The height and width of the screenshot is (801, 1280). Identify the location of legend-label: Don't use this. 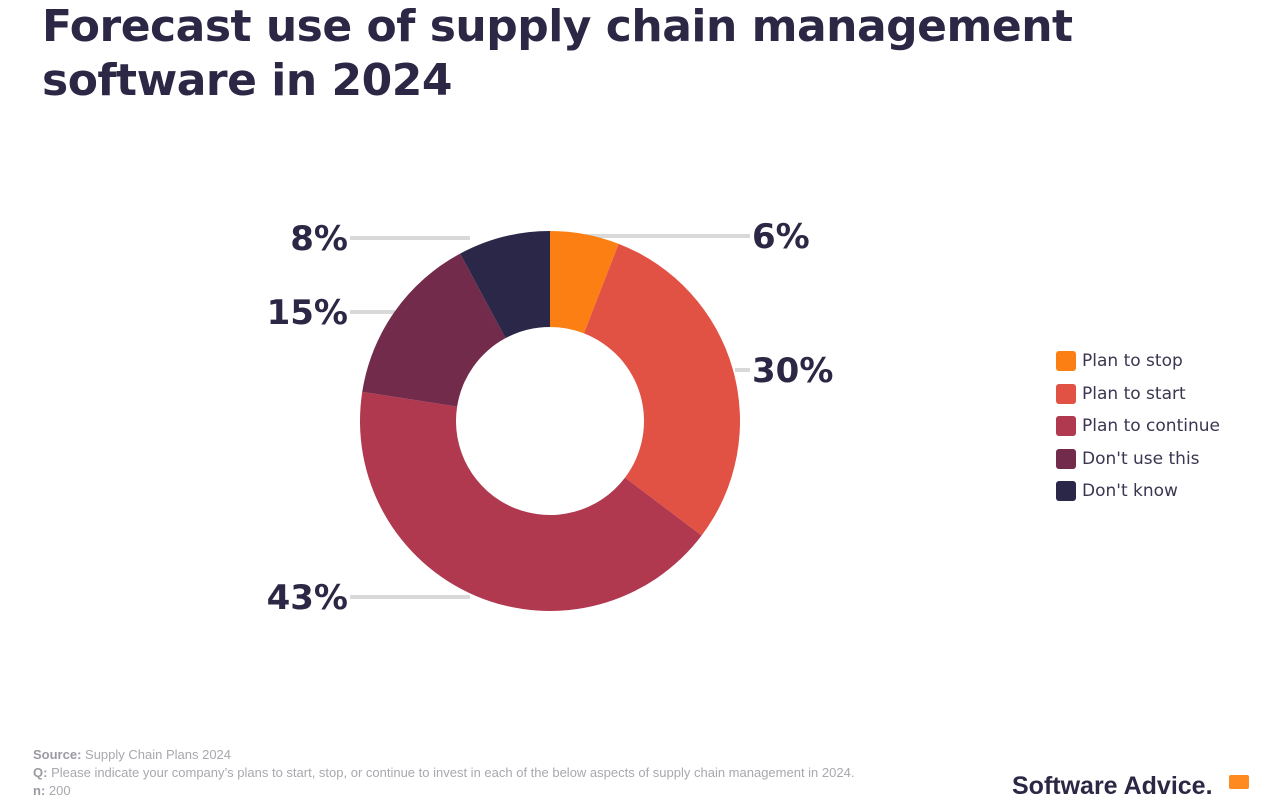
(1141, 458).